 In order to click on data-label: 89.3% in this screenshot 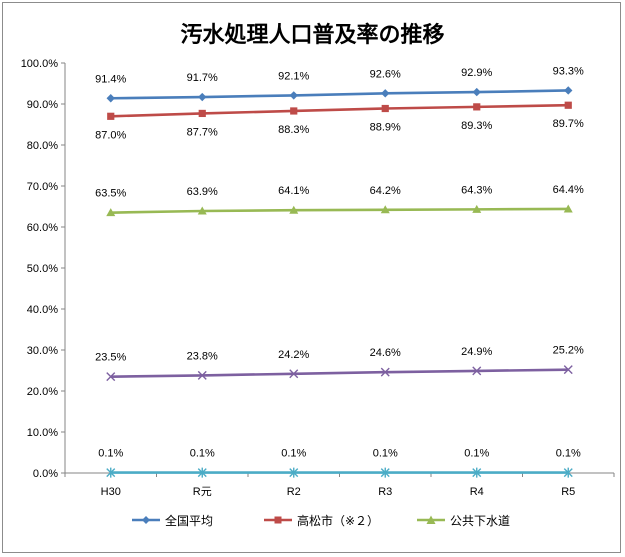, I will do `click(476, 126)`.